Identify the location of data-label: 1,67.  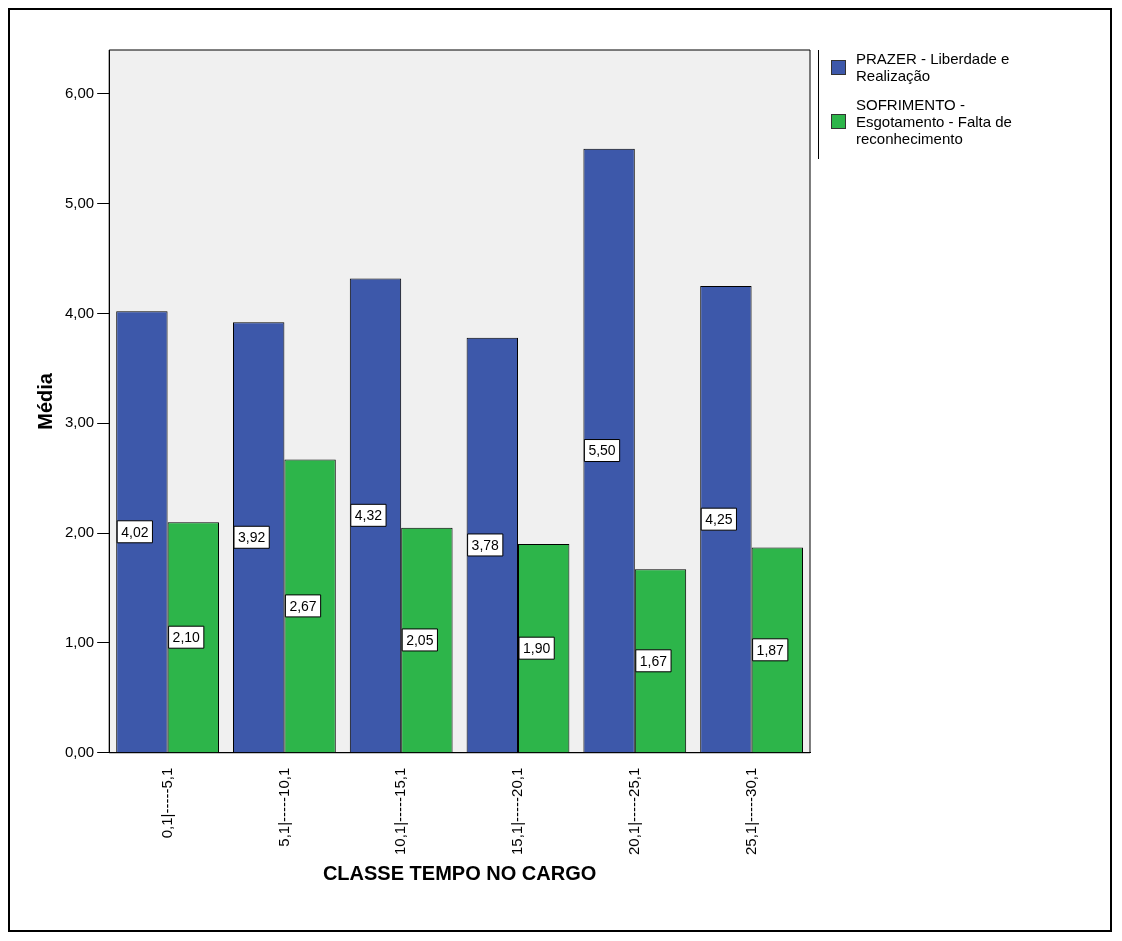
(653, 660).